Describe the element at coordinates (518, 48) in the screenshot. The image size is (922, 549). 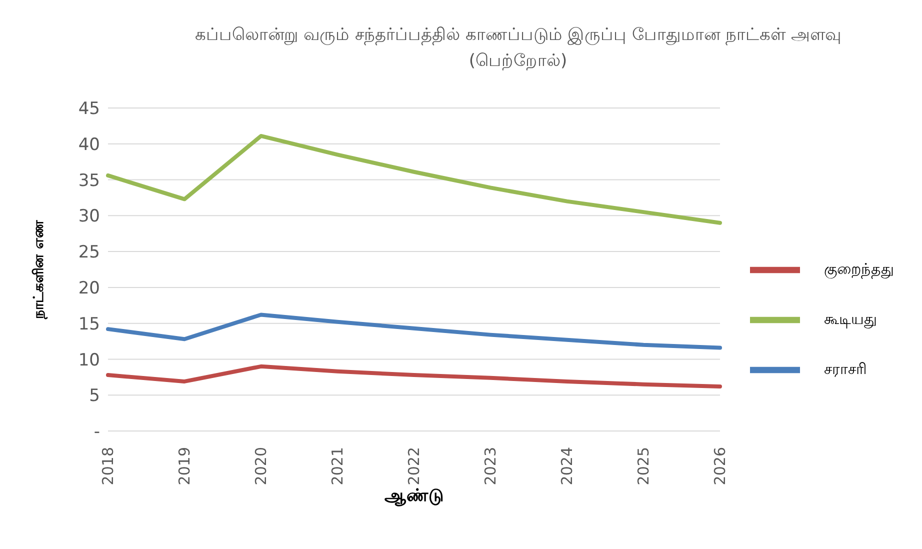
I see `chart-title: கப்பலொன்று வரும் சந்தர்ப்பத்தில் காணப்படும் இருப்பு போதுமான நாட்கள் அளவு (பெற்றோல்)` at that location.